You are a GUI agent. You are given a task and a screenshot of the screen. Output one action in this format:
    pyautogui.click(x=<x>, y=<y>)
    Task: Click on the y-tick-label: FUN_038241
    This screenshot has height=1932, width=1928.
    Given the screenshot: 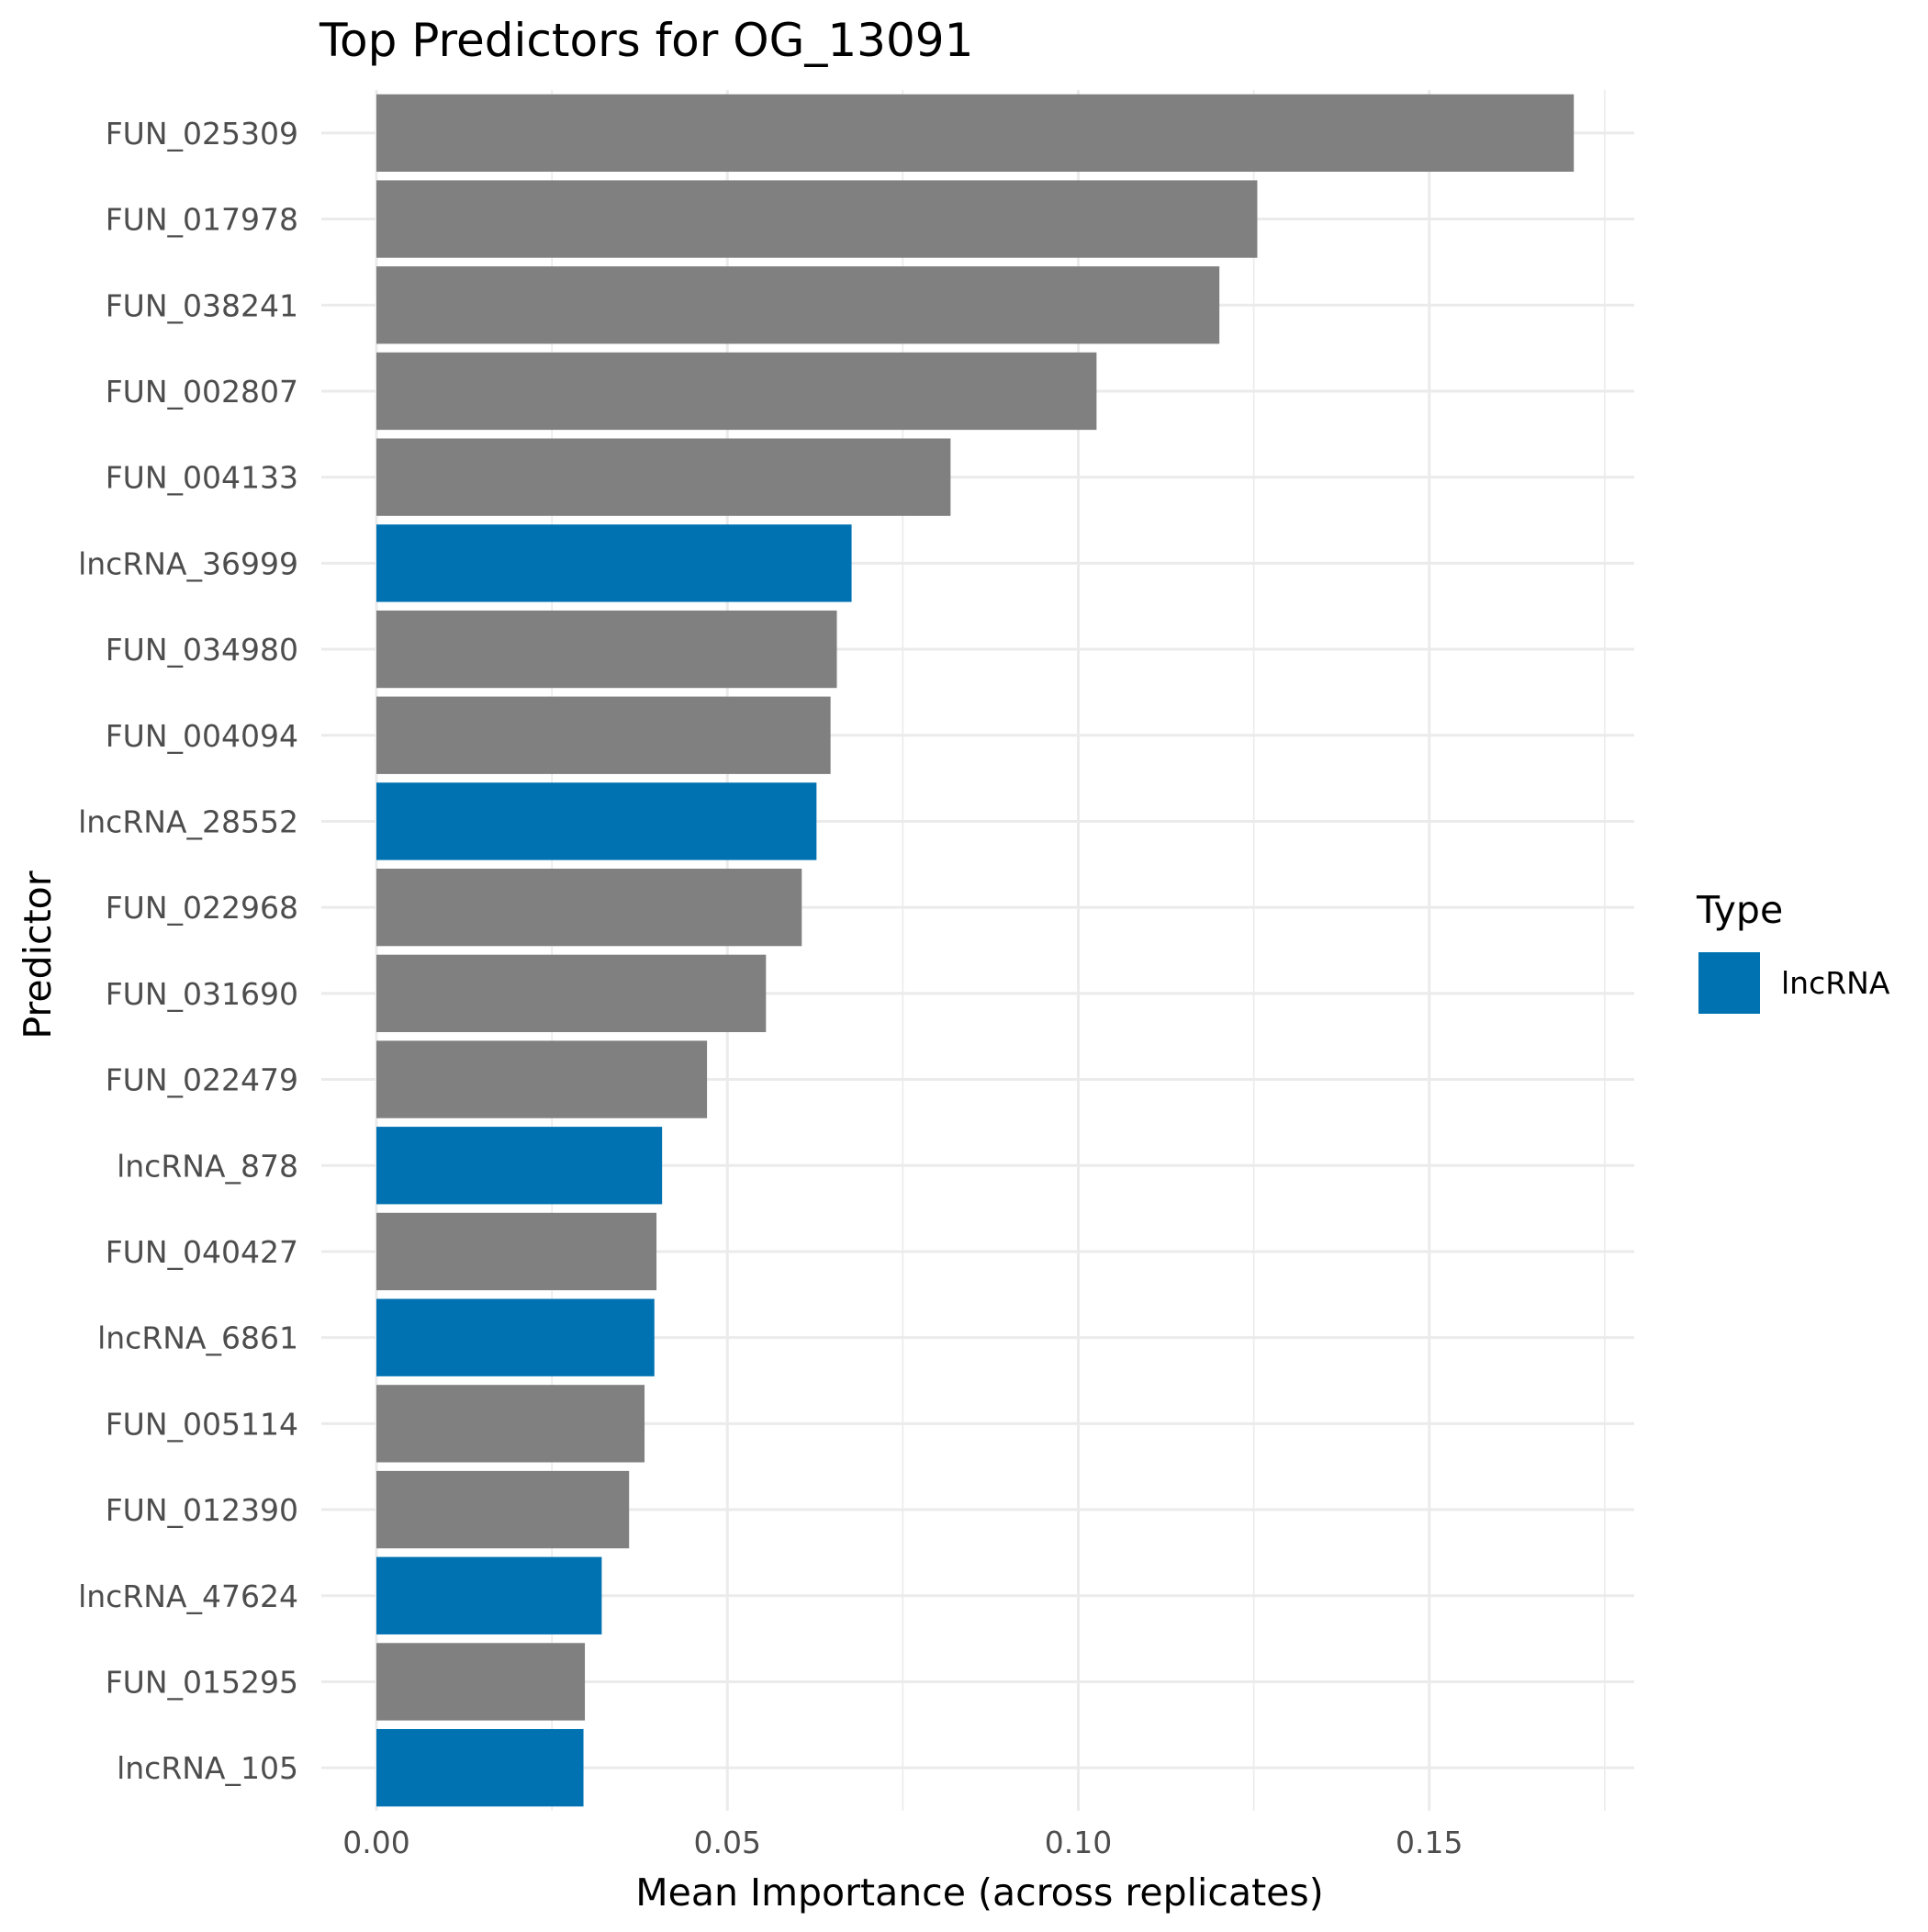 What is the action you would take?
    pyautogui.click(x=202, y=305)
    